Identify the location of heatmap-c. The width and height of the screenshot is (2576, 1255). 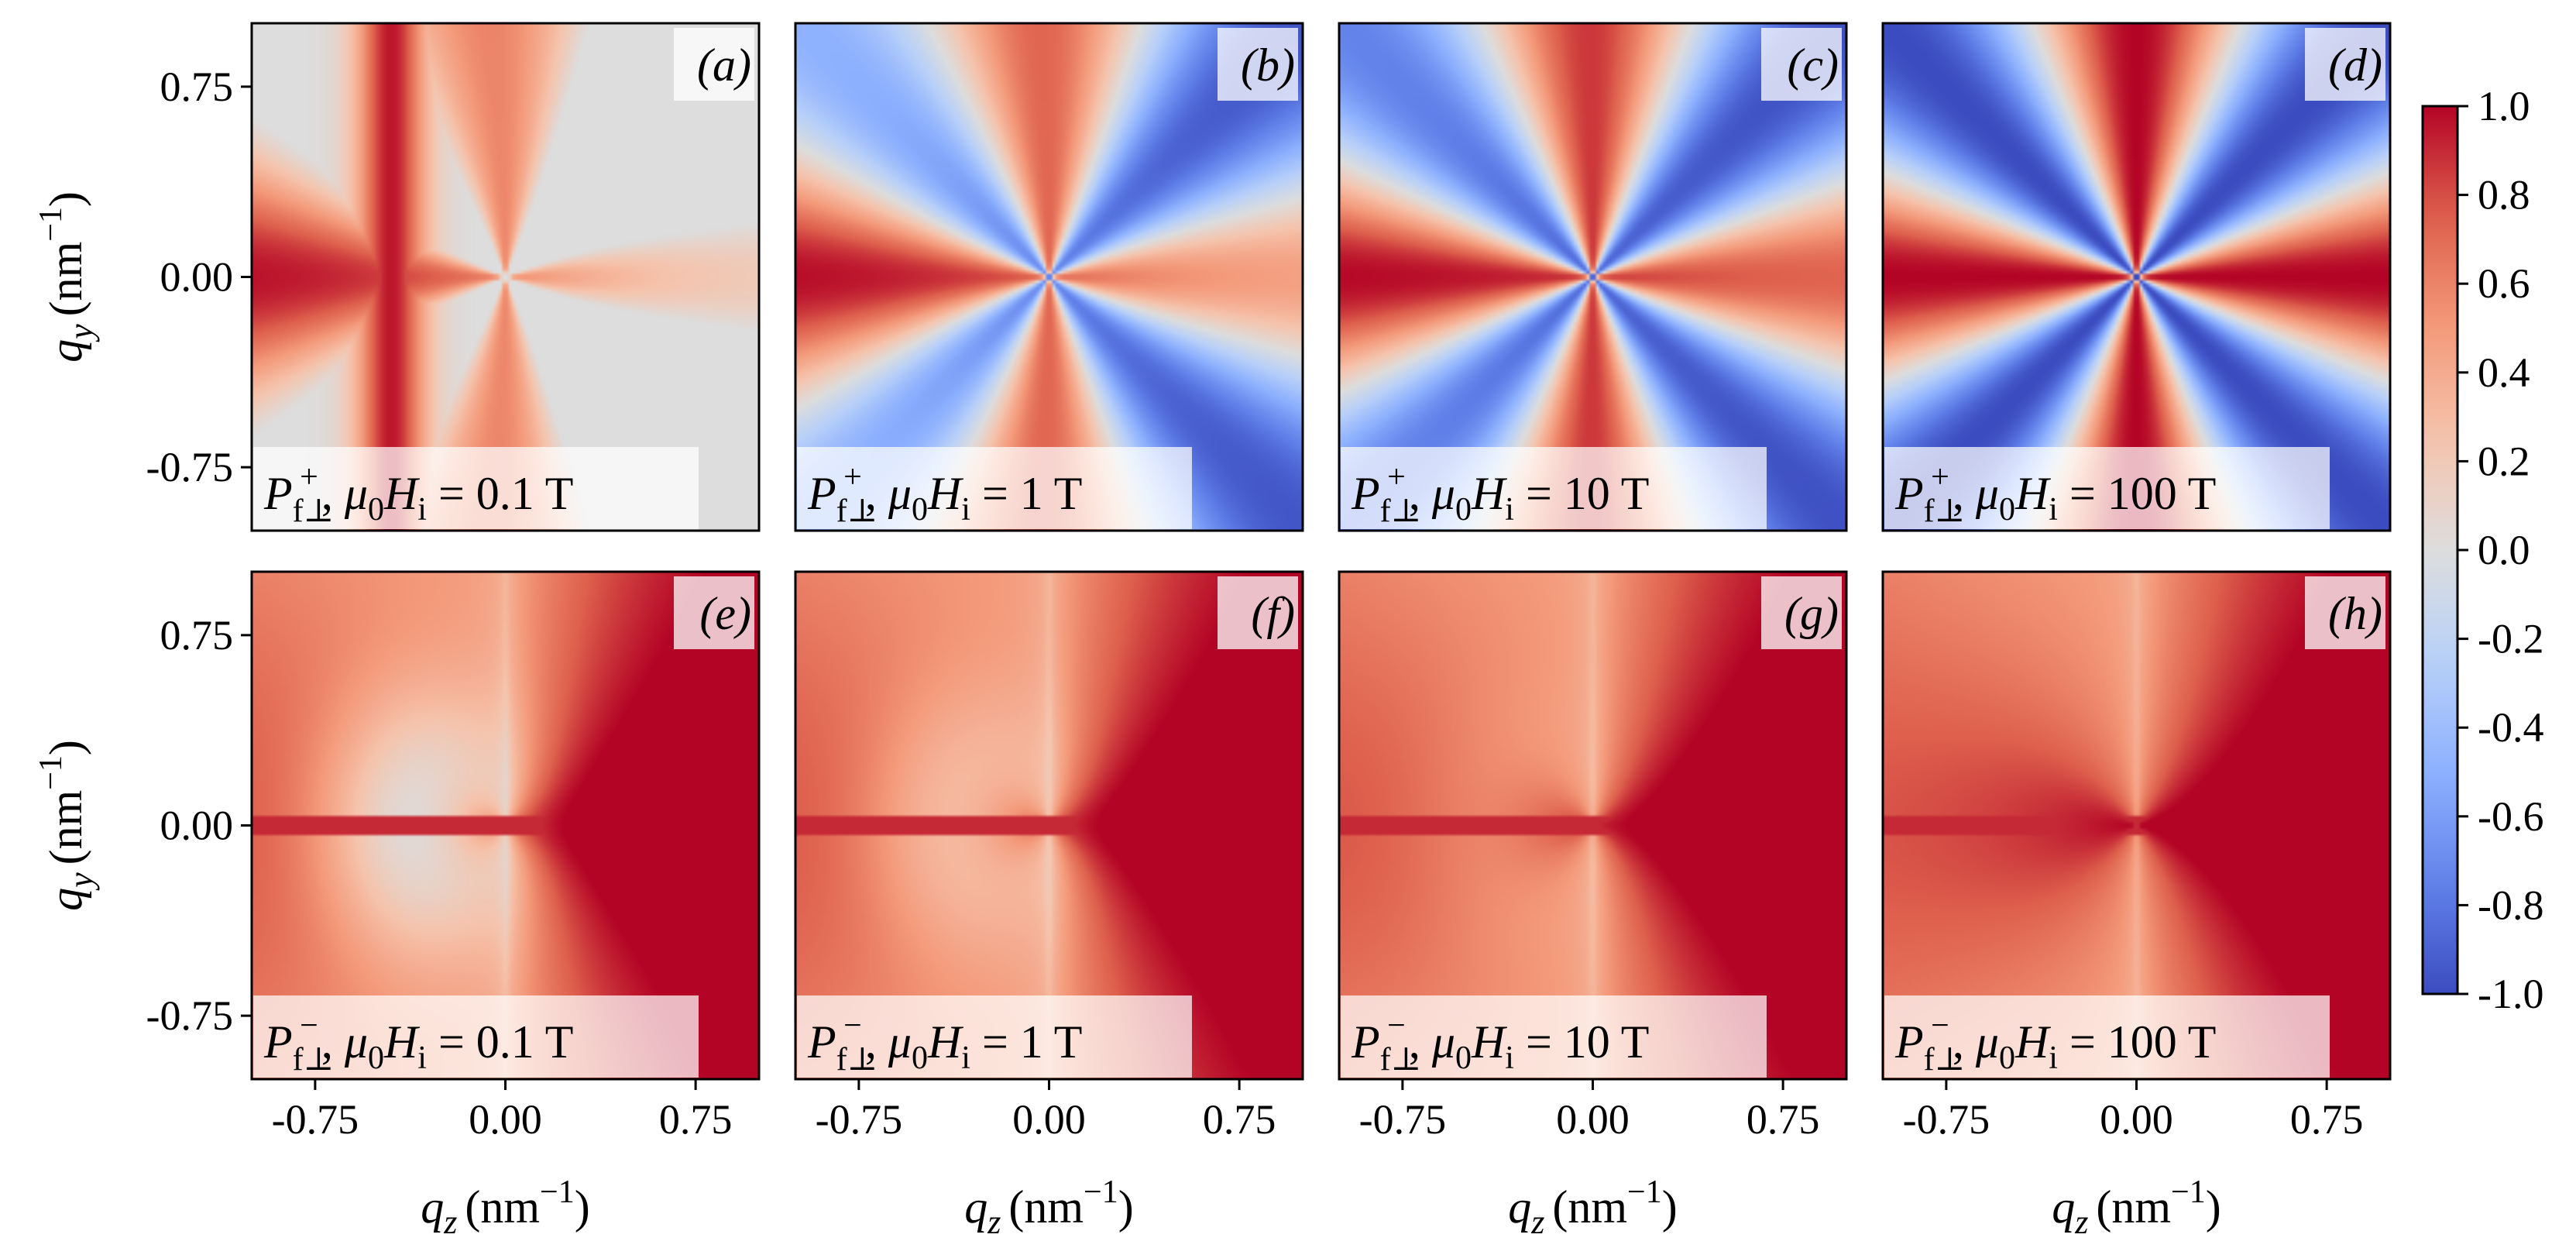
(1592, 277).